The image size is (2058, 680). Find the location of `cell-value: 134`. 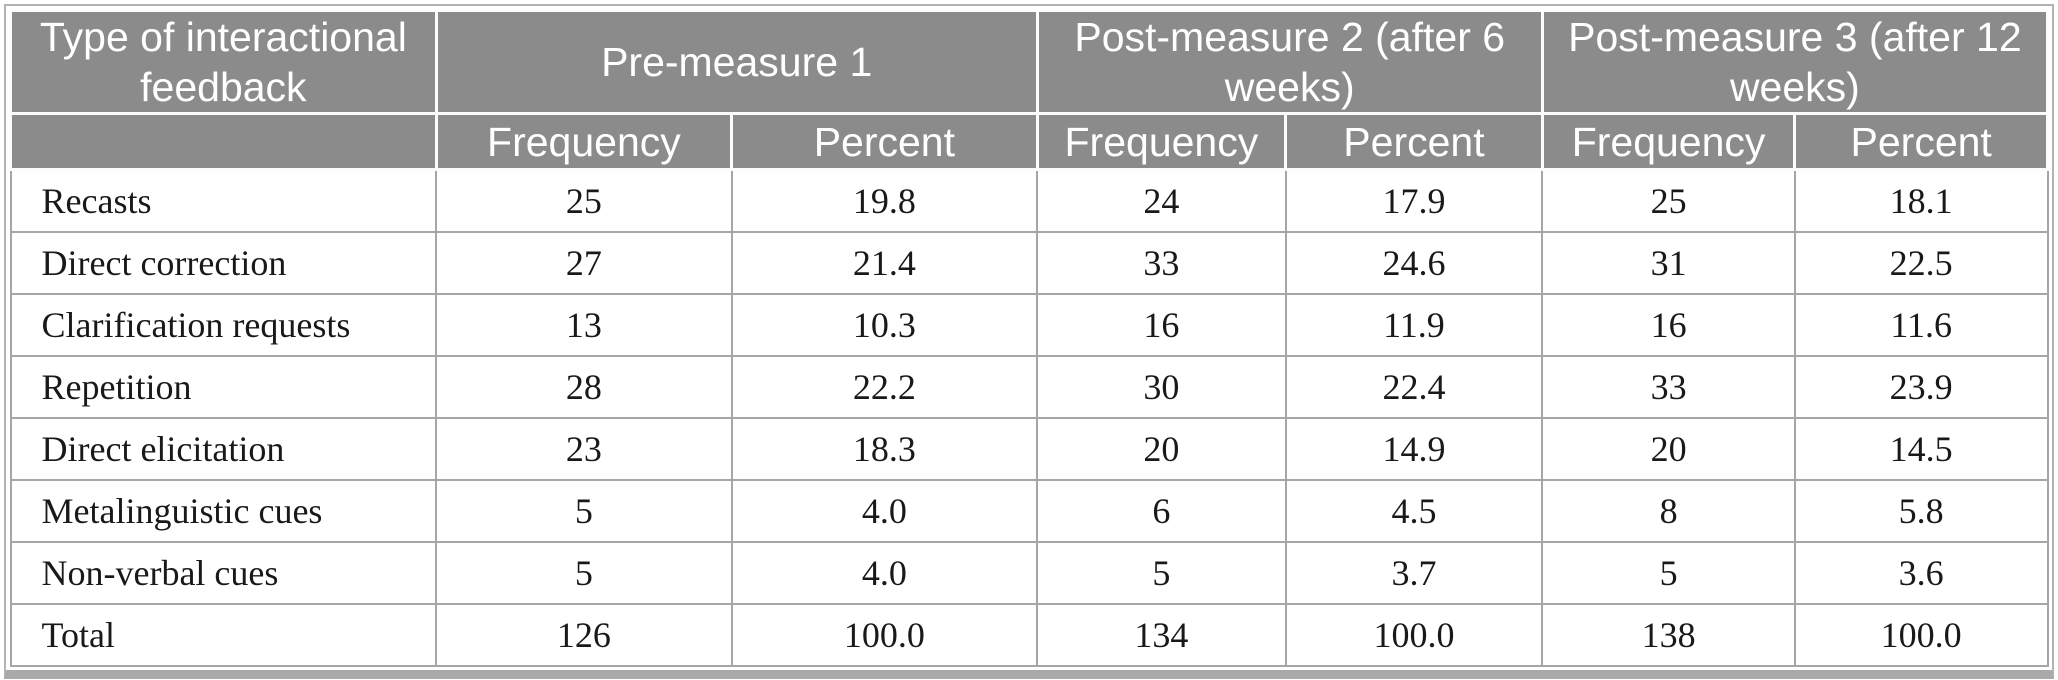

cell-value: 134 is located at coordinates (1161, 634).